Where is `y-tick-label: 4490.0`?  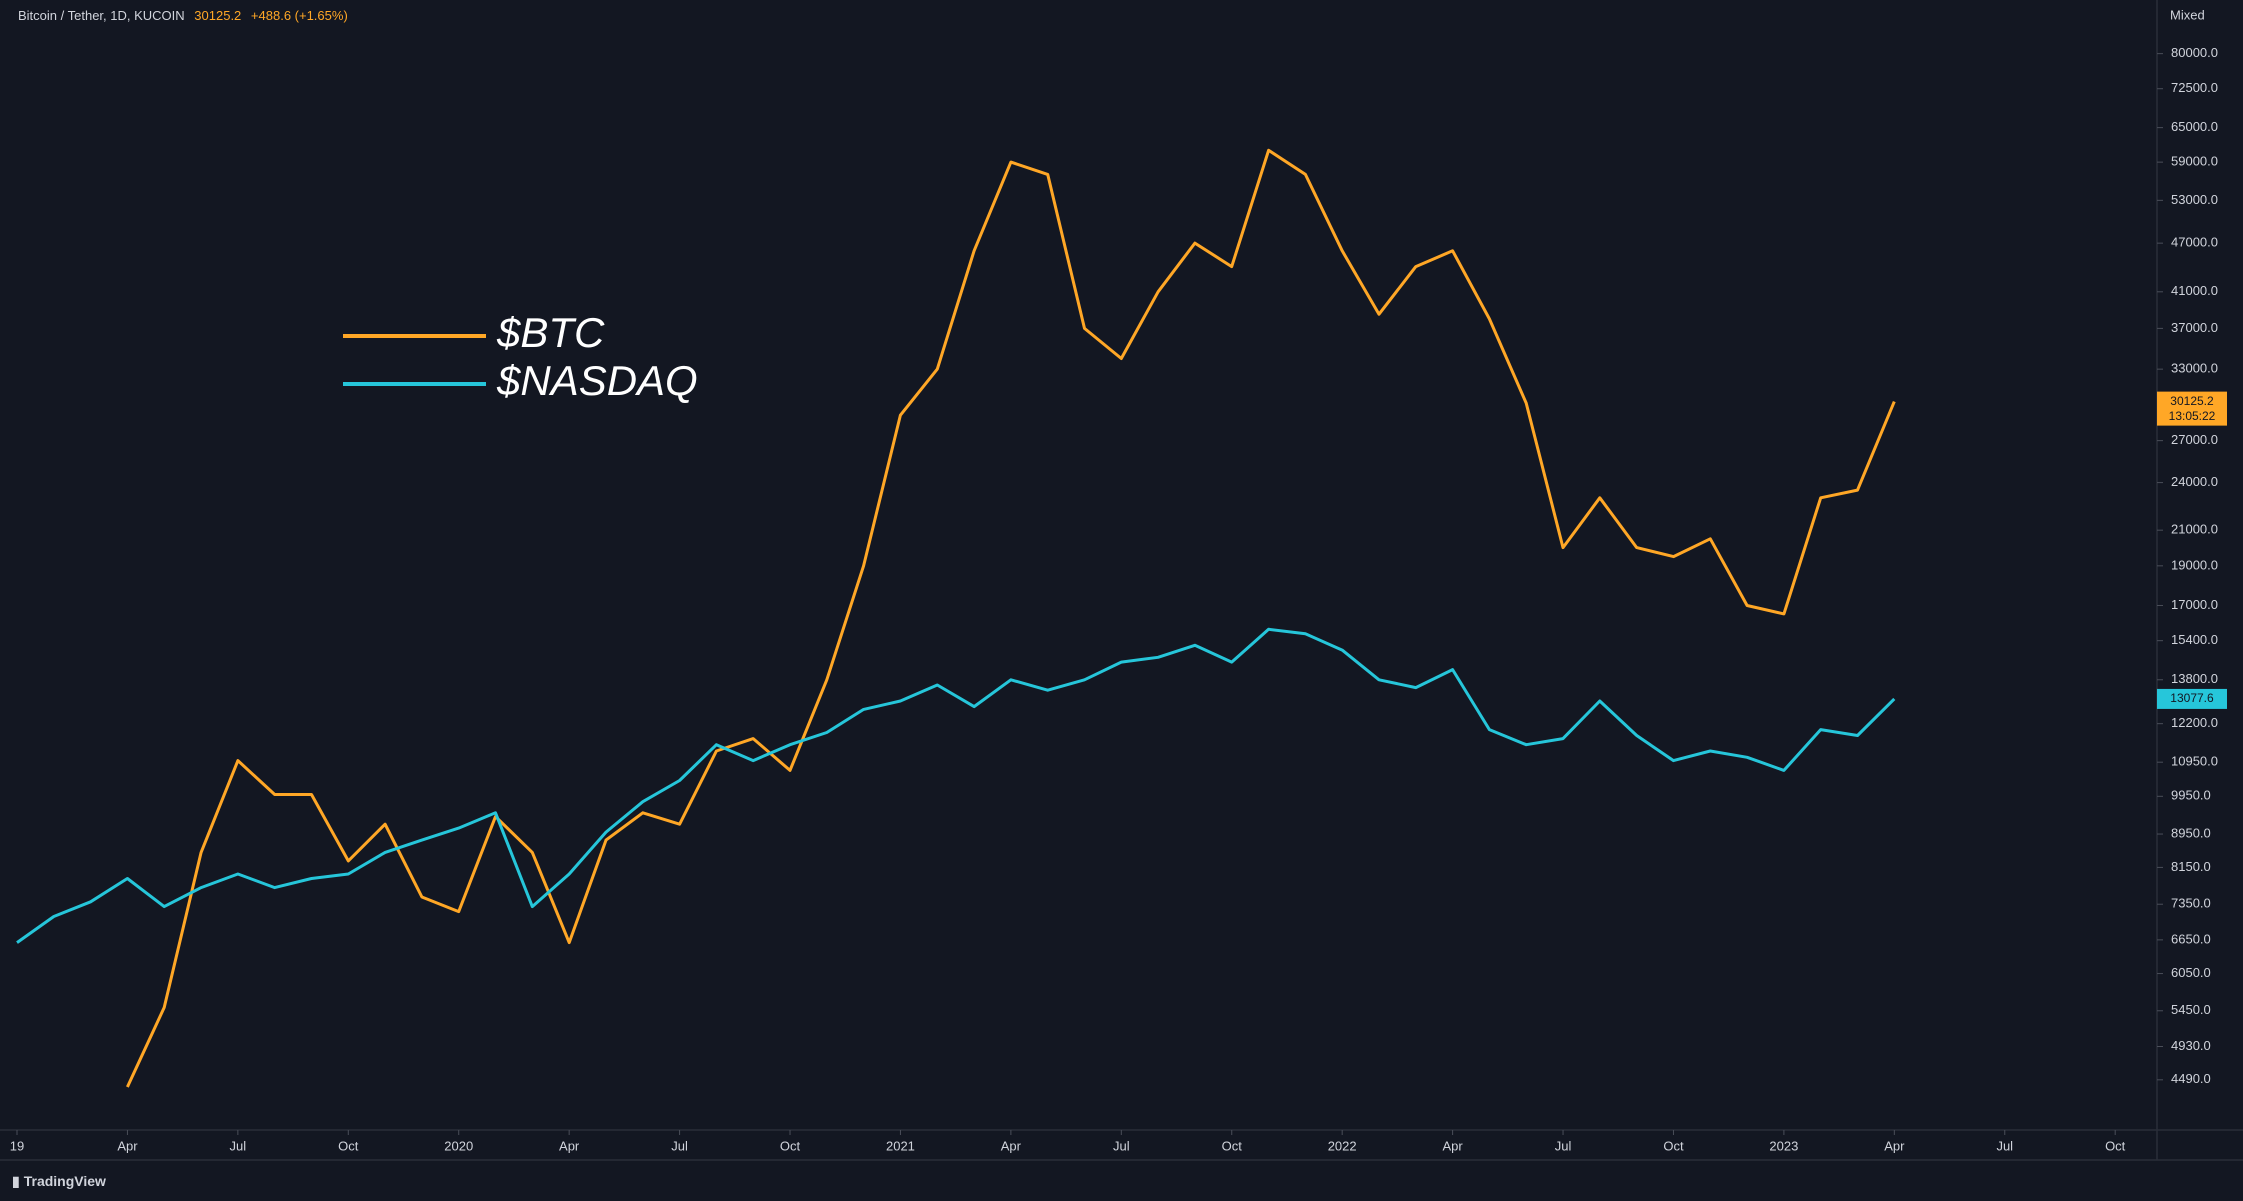
y-tick-label: 4490.0 is located at coordinates (2191, 1078).